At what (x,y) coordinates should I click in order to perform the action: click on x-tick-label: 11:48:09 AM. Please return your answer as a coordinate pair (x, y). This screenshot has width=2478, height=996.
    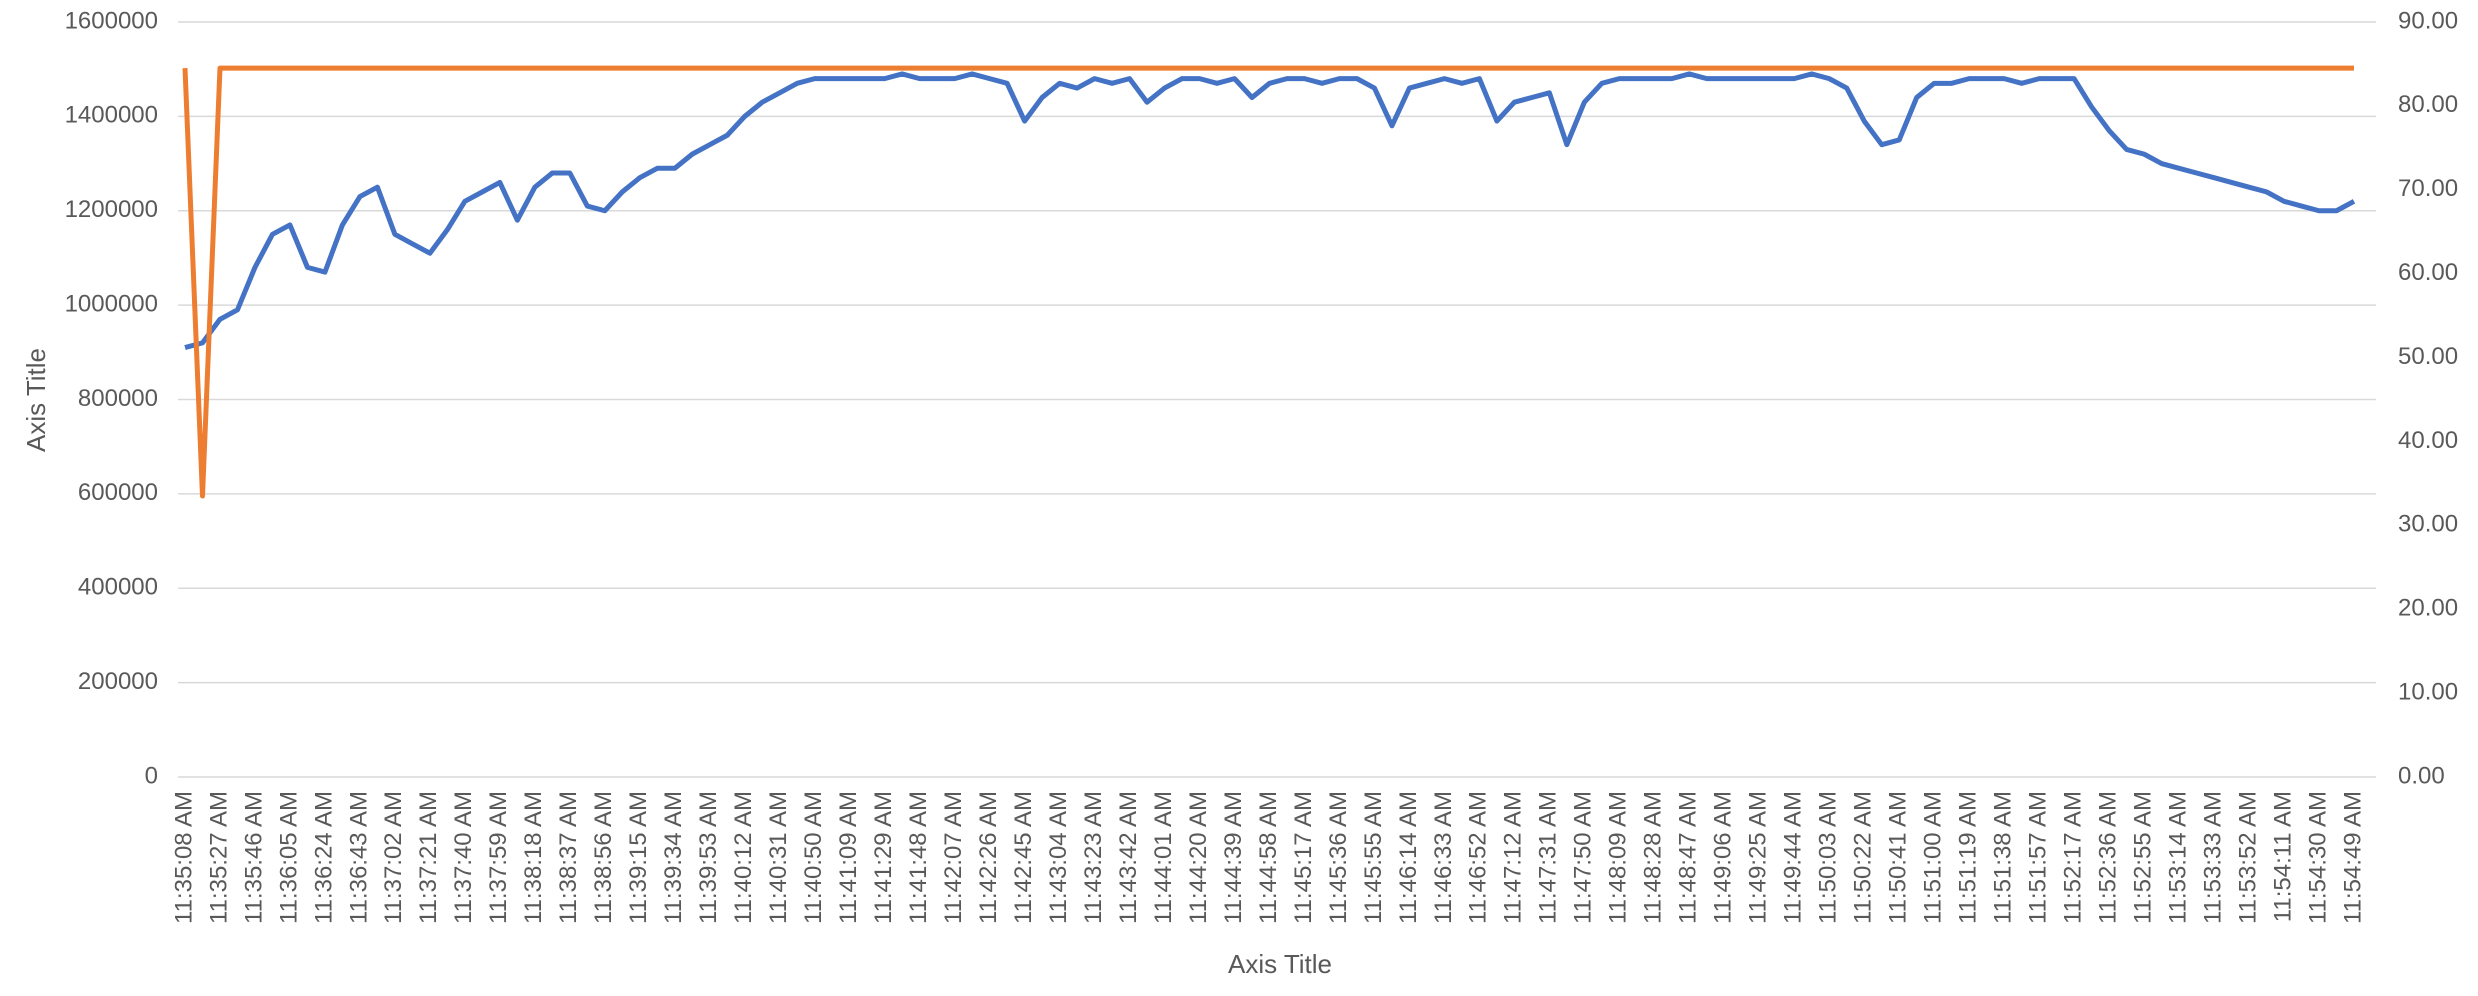
    Looking at the image, I should click on (1618, 857).